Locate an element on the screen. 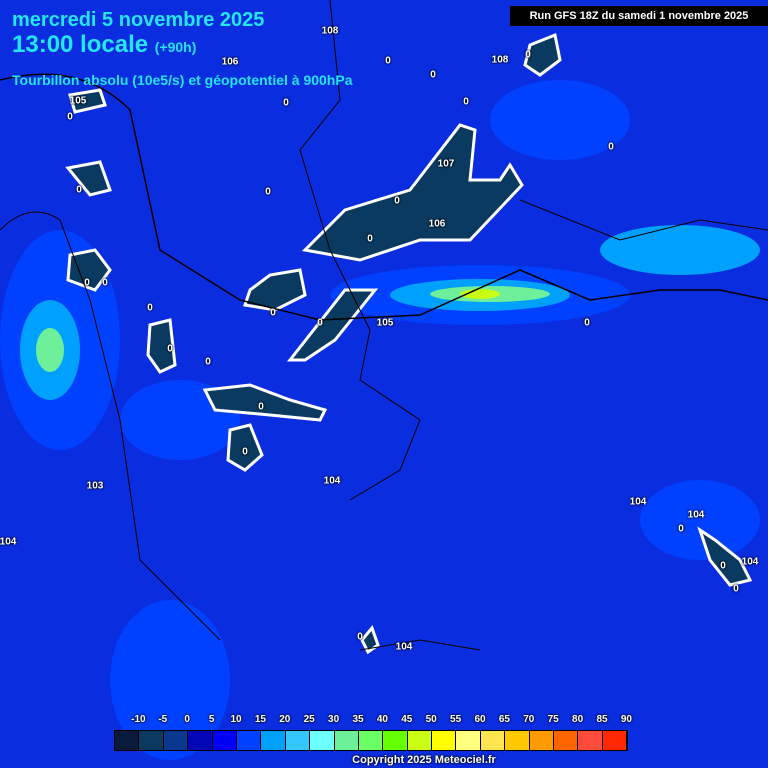 This screenshot has width=768, height=768. legend-tick: 25 is located at coordinates (309, 719).